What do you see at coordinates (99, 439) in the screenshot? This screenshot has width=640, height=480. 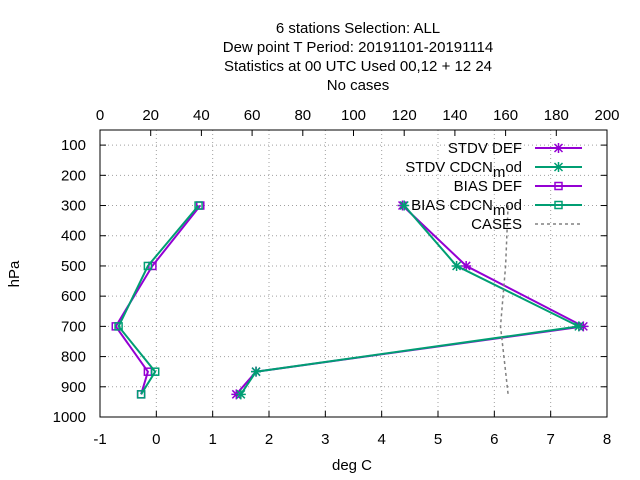 I see `x-tick-label: -1` at bounding box center [99, 439].